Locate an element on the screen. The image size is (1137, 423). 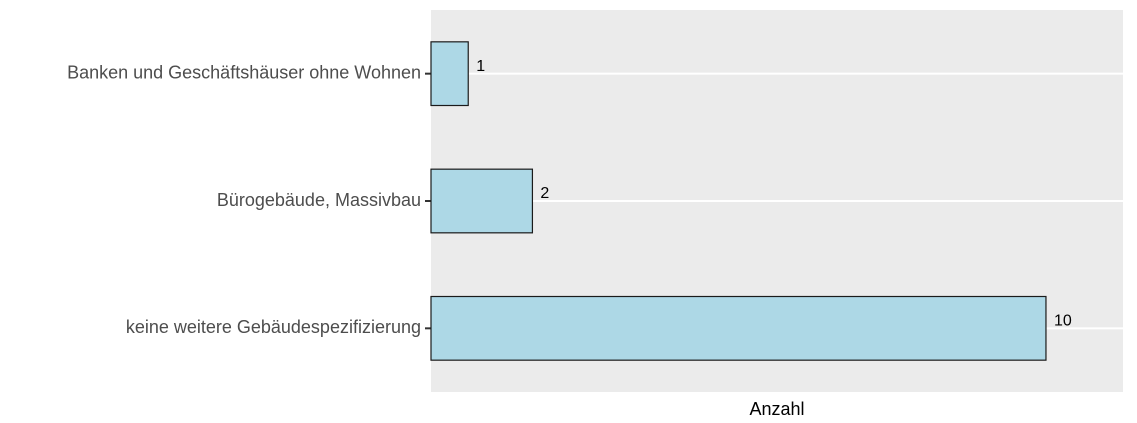
y-tick-label: Banken und Geschäftshäuser ohne Wohnen is located at coordinates (244, 72).